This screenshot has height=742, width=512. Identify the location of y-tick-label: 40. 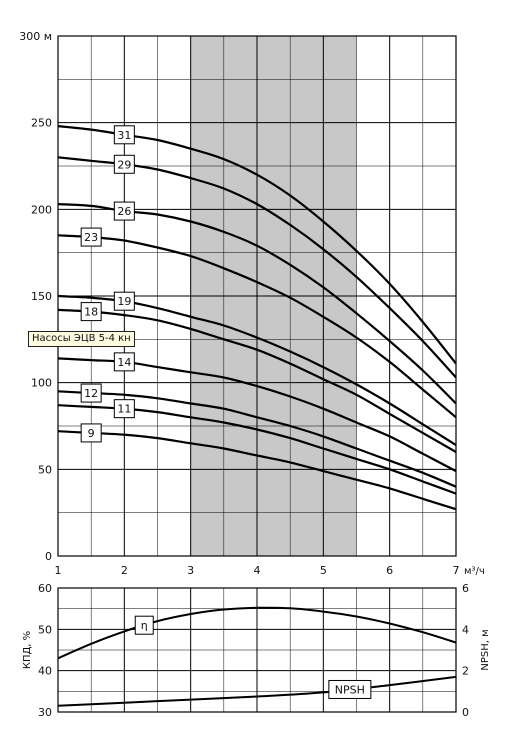
(45, 671).